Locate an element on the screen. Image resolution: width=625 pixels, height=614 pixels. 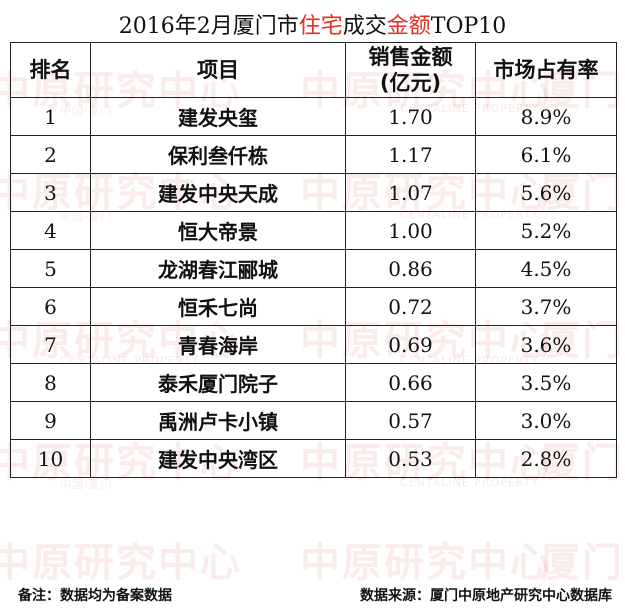
rank-cell: 4 is located at coordinates (50, 230).